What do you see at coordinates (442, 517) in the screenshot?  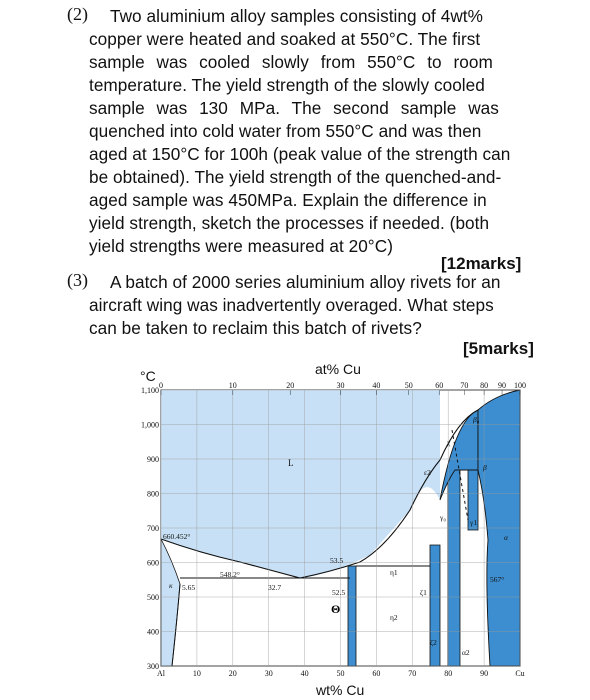 I see `gamma0-label: γ₀` at bounding box center [442, 517].